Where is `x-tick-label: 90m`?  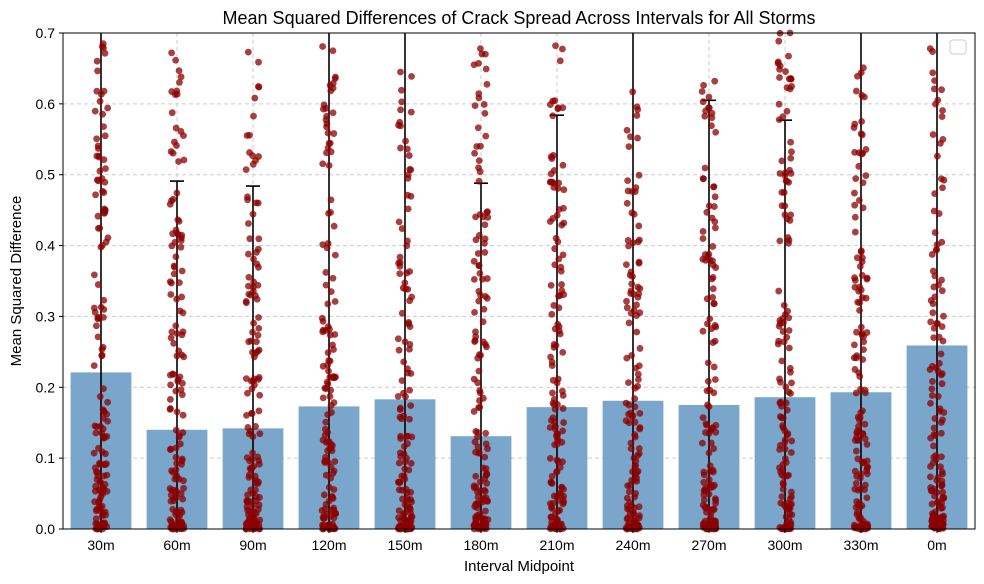 x-tick-label: 90m is located at coordinates (252, 545).